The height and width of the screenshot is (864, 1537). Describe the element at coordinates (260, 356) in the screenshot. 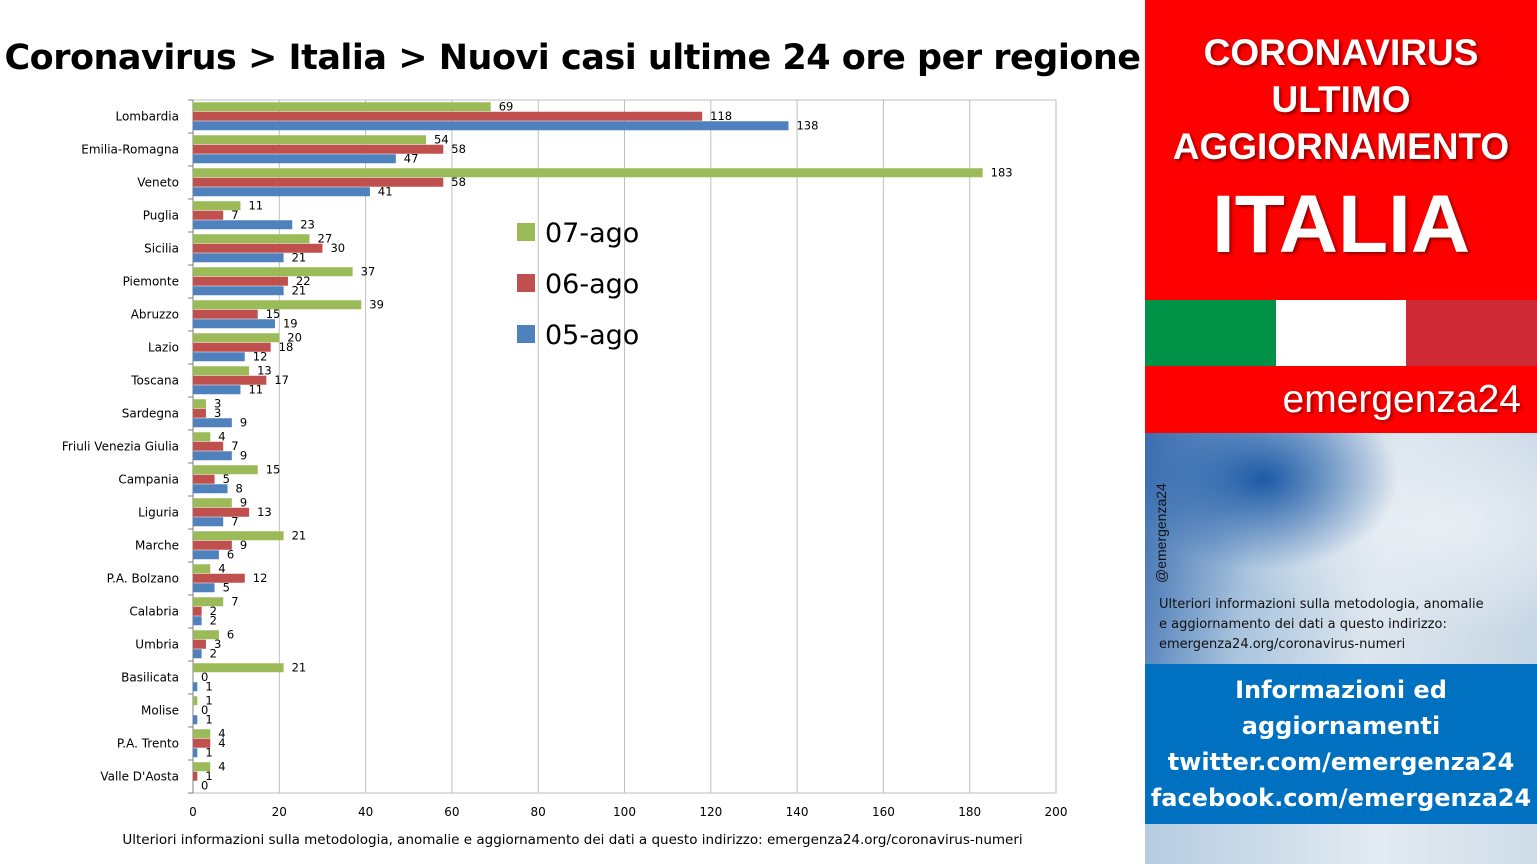

I see `data-label: 12` at that location.